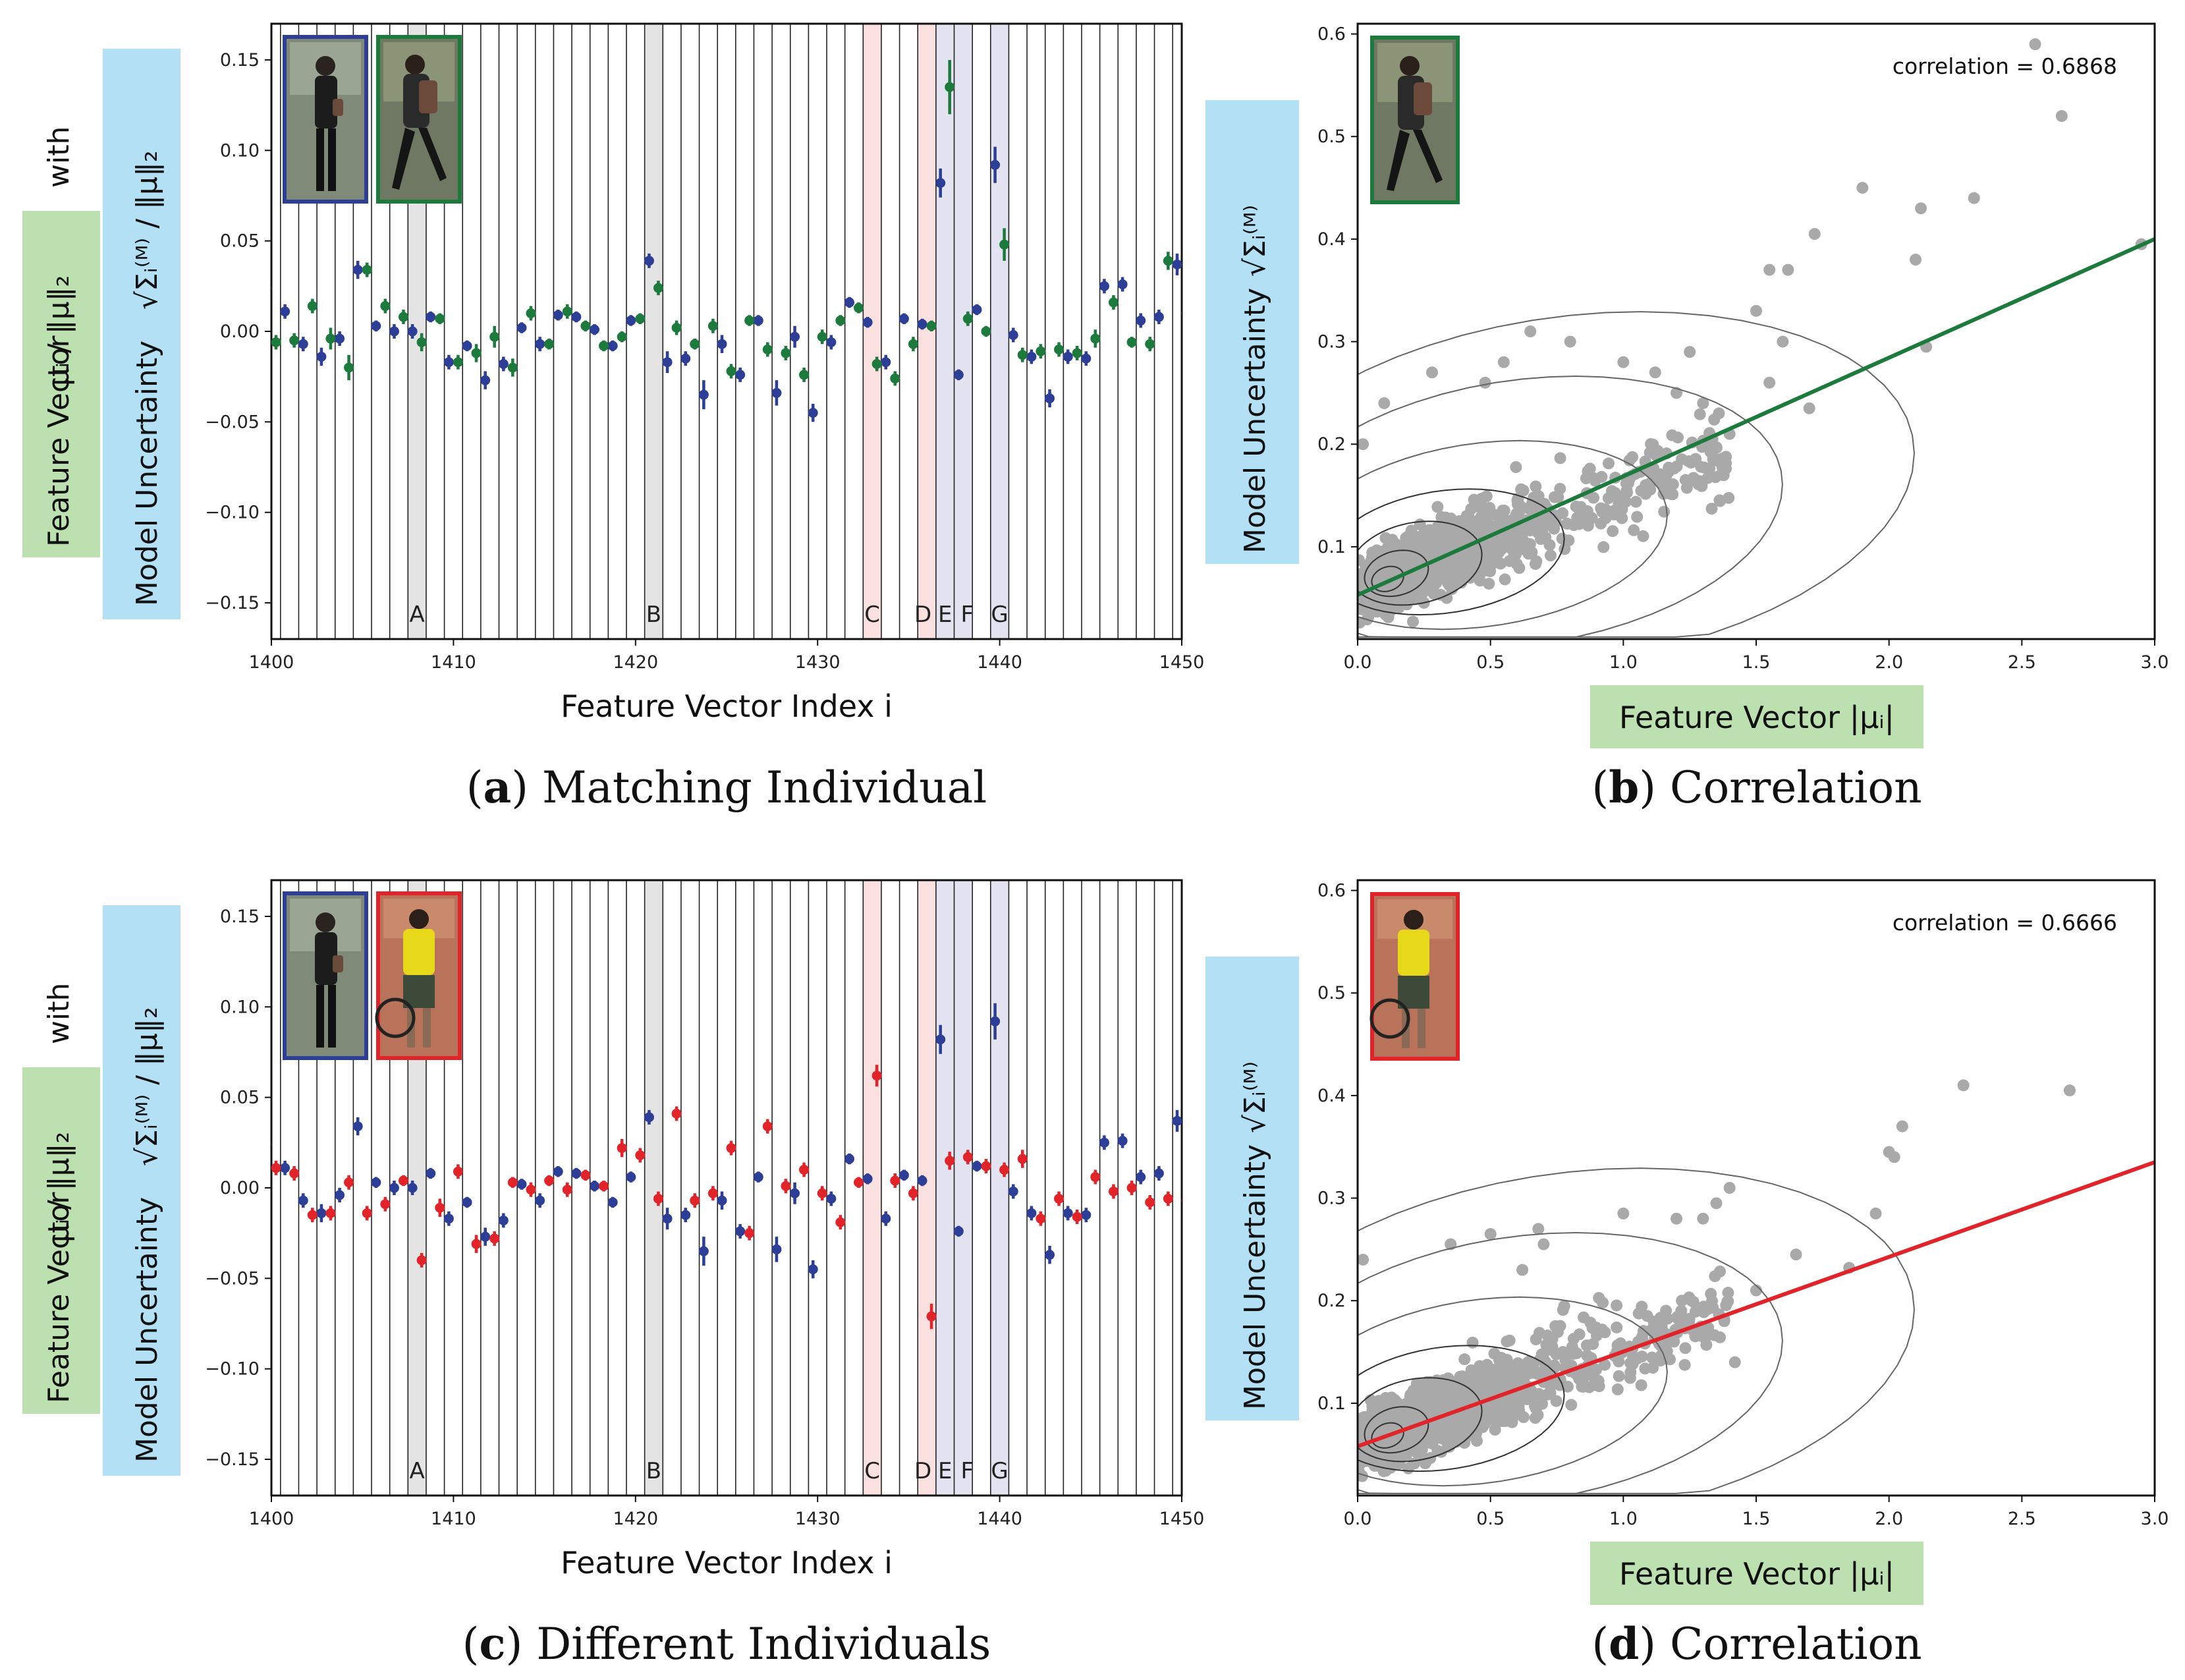 This screenshot has height=1680, width=2185. I want to click on y-tick-label: 0.5, so click(1331, 993).